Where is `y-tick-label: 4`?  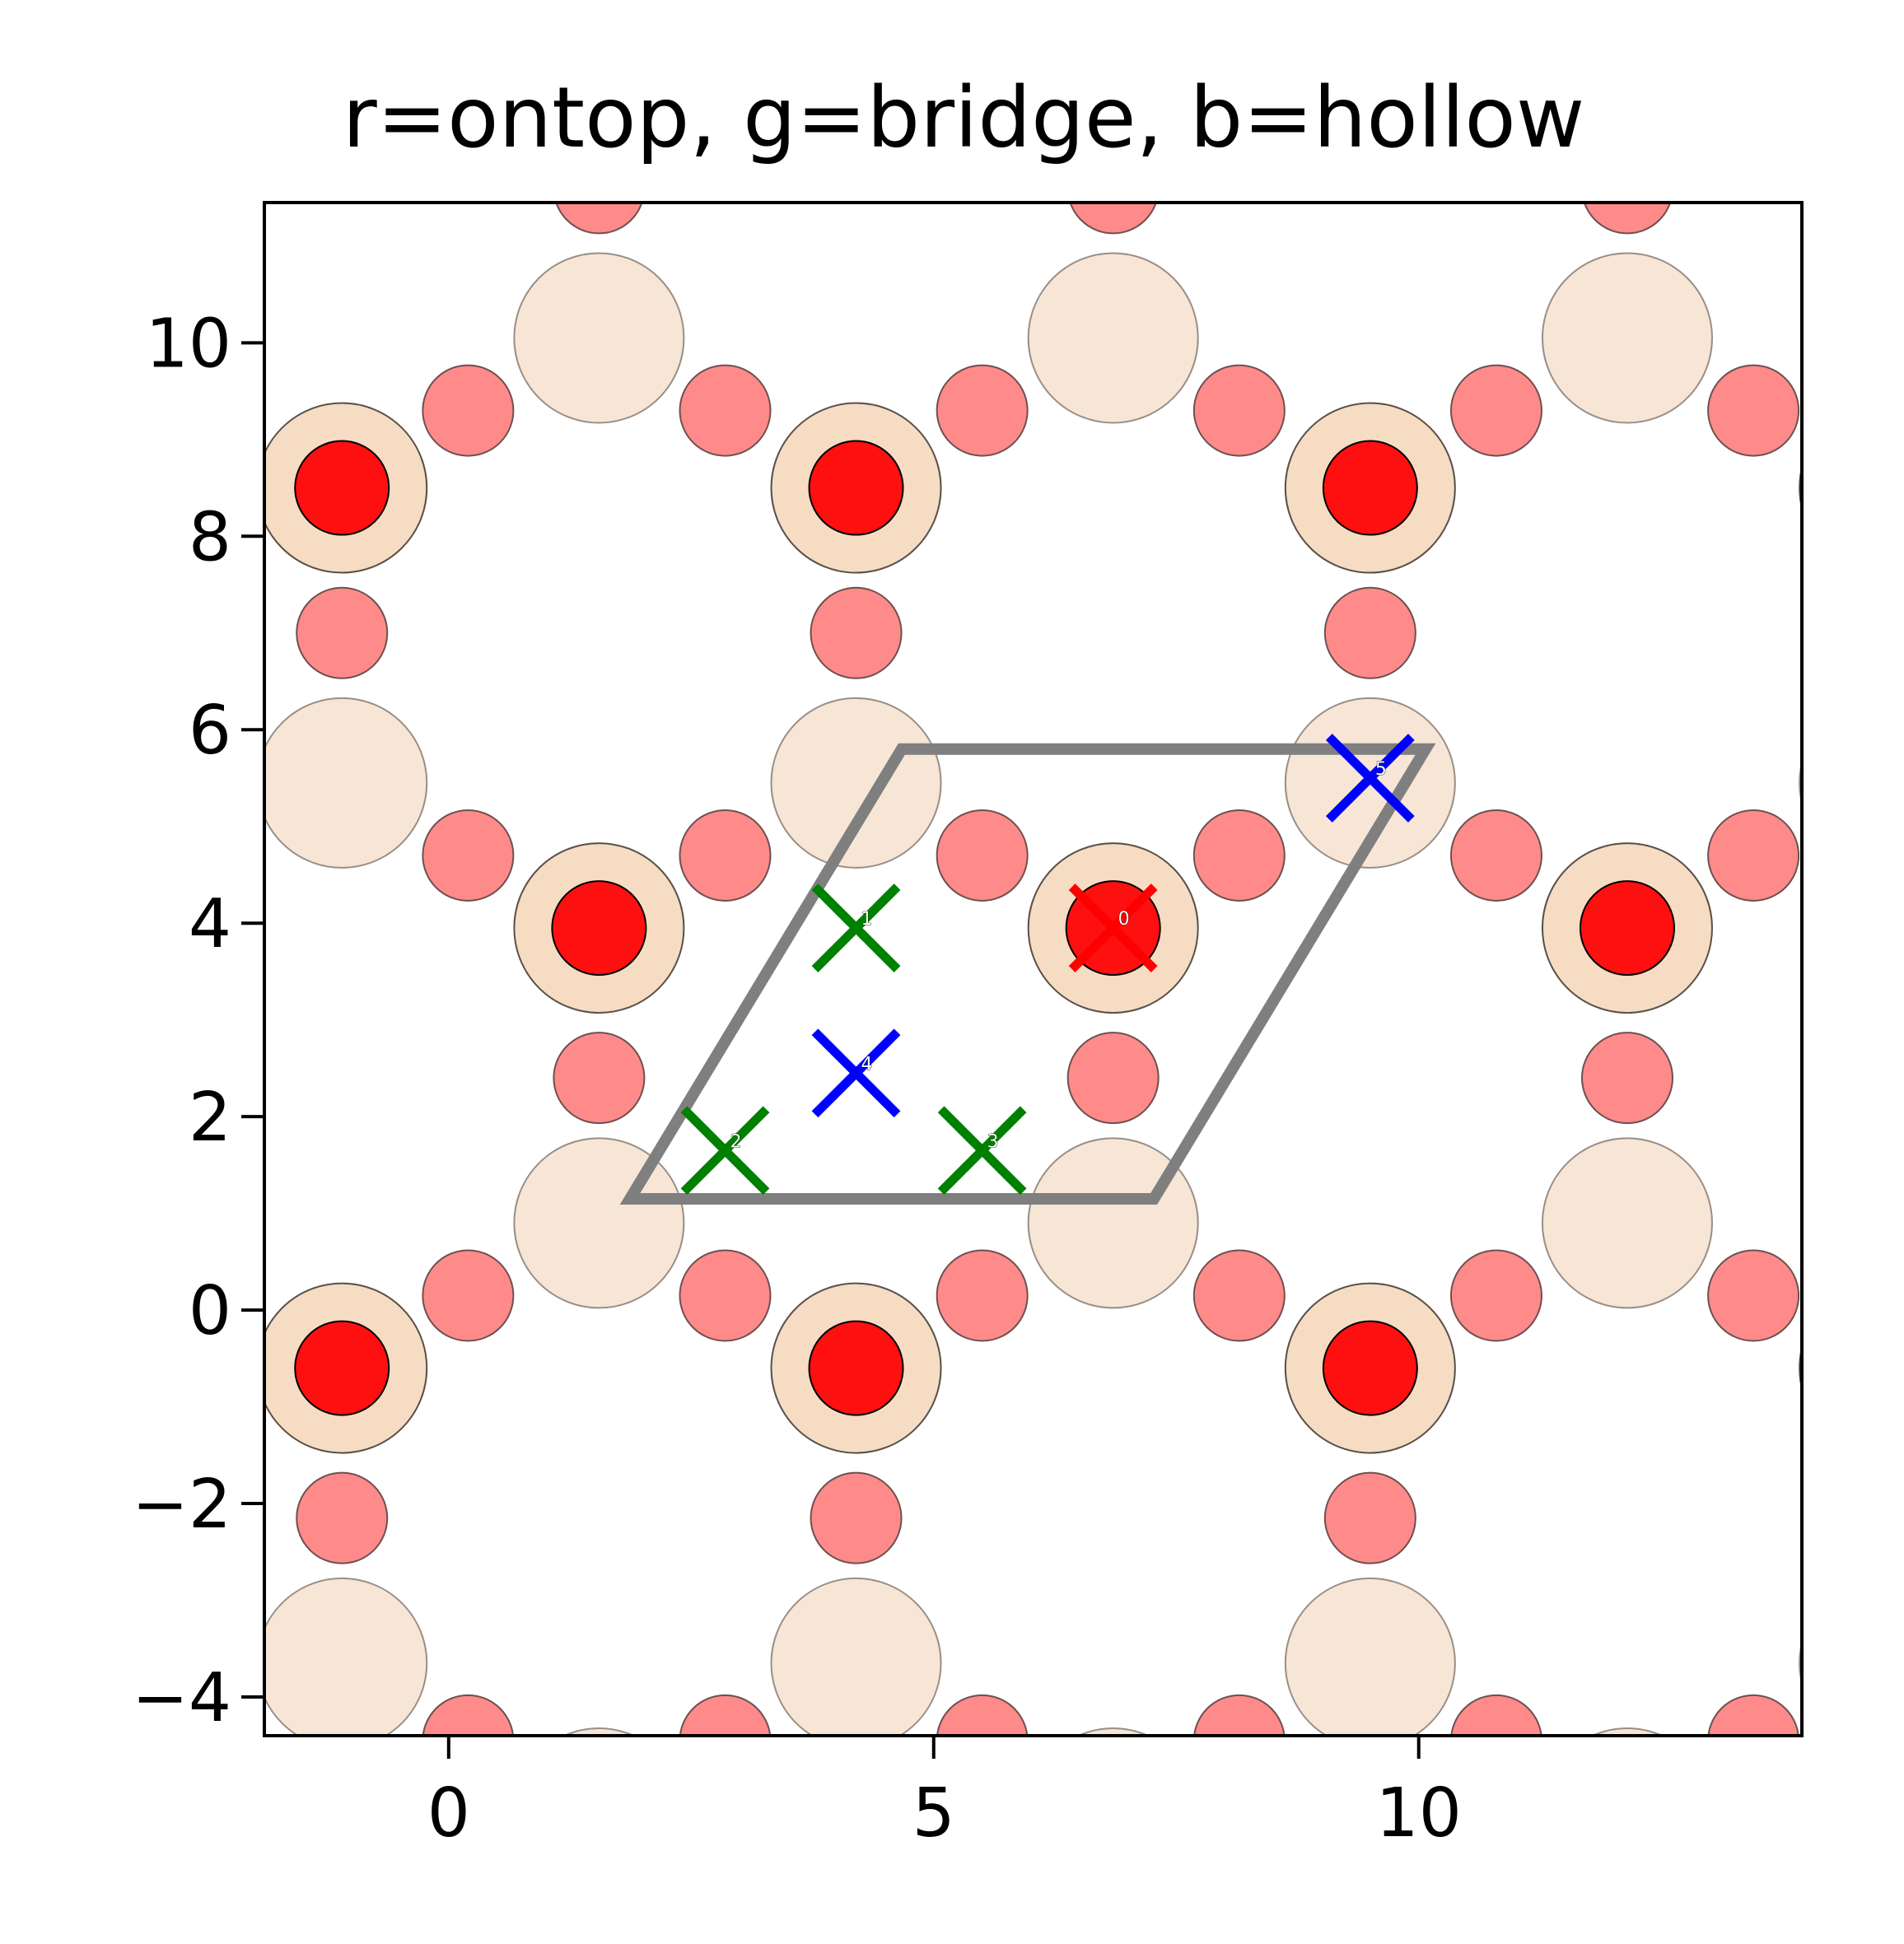 y-tick-label: 4 is located at coordinates (210, 924).